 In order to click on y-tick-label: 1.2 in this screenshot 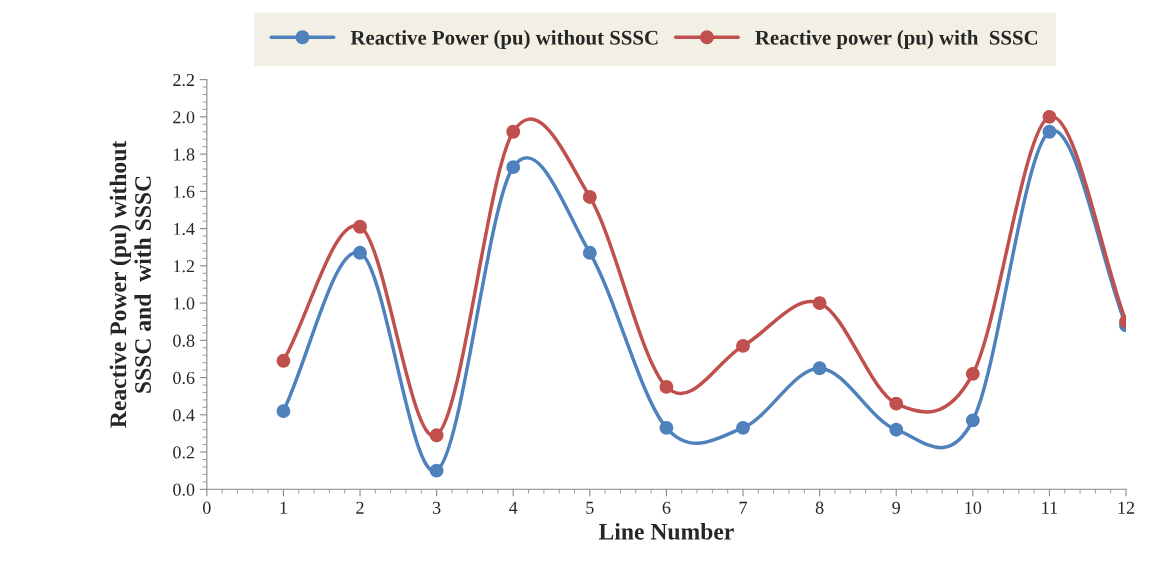, I will do `click(184, 266)`.